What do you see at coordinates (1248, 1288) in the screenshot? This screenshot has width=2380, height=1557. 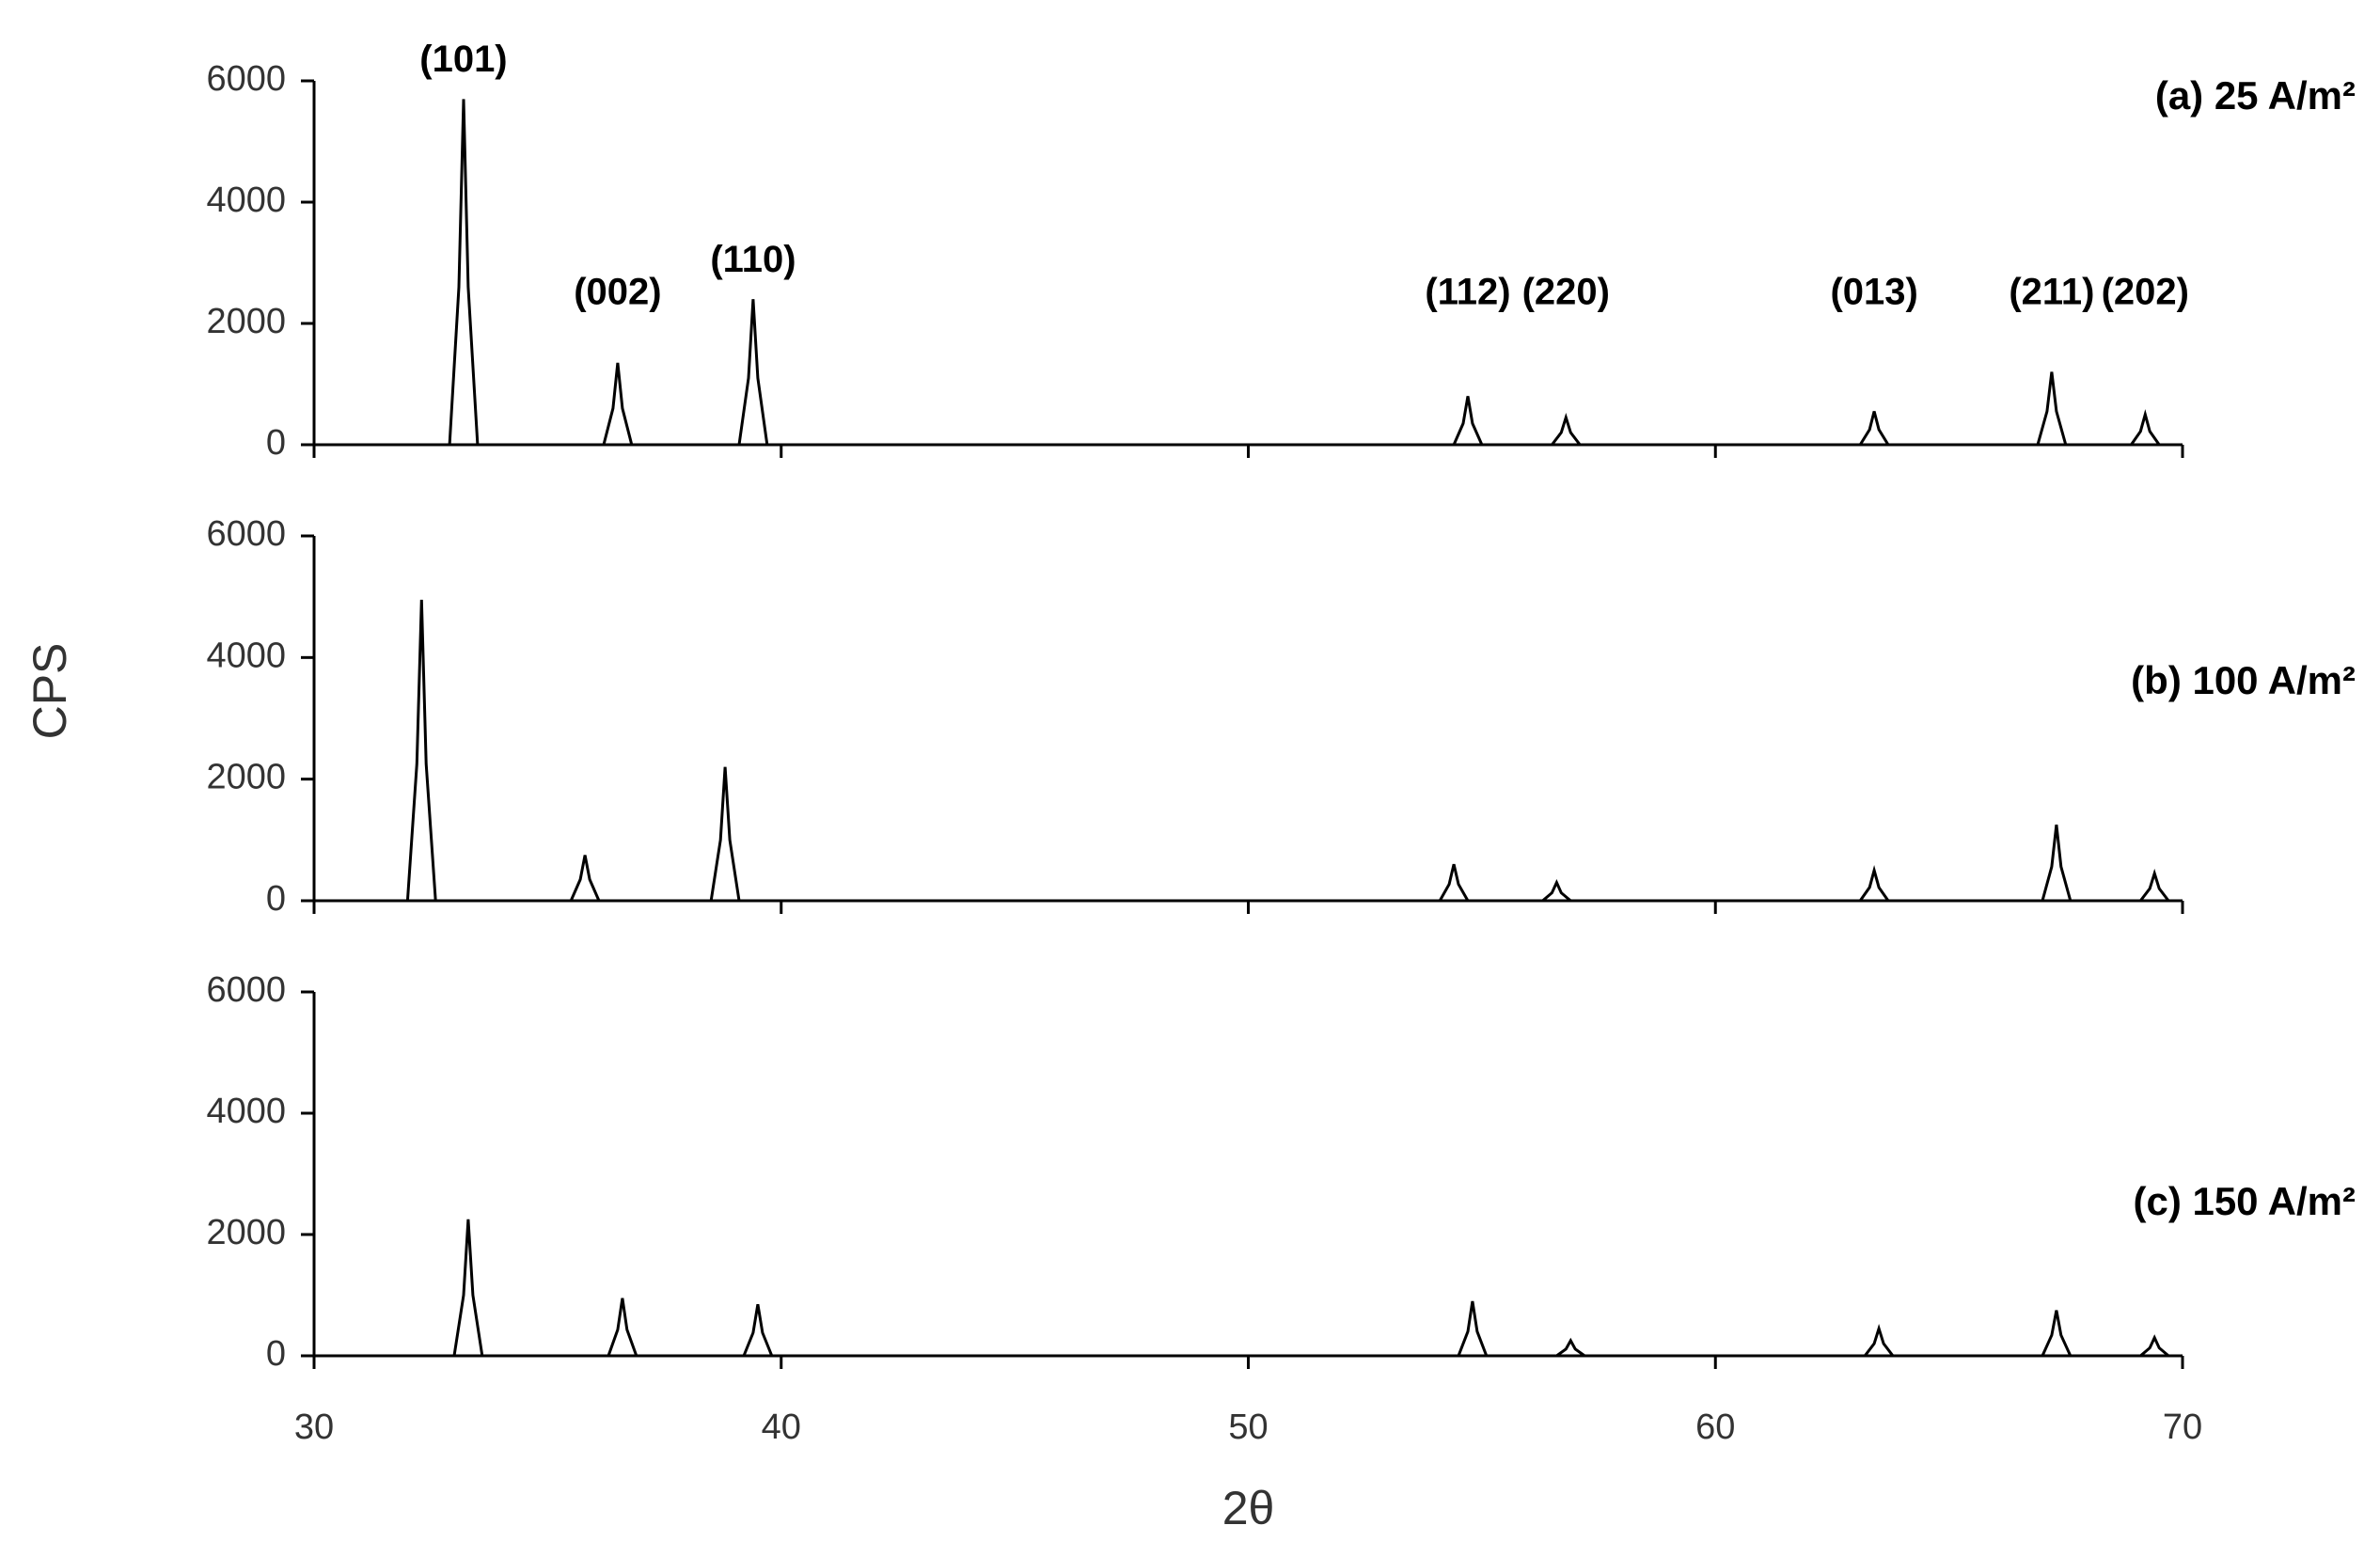 I see `xrd-line` at bounding box center [1248, 1288].